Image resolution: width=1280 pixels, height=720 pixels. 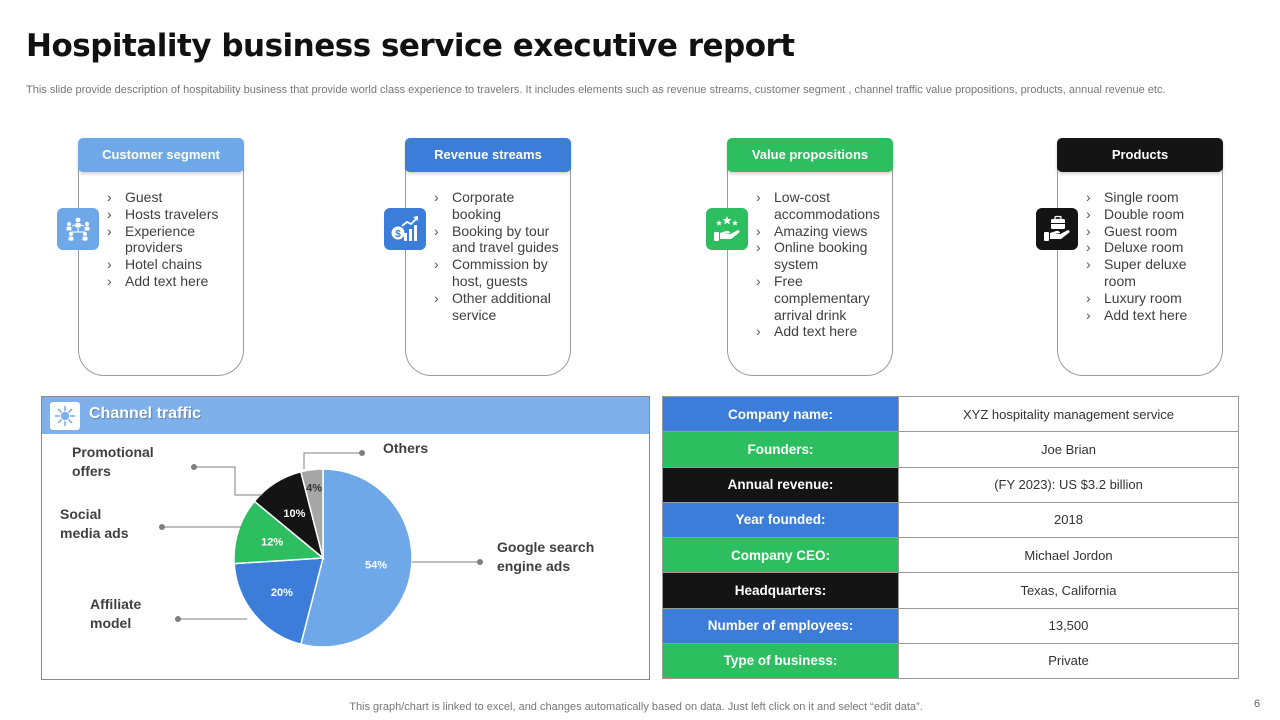 I want to click on table-row: Headquarters: Texas, California, so click(x=950, y=590).